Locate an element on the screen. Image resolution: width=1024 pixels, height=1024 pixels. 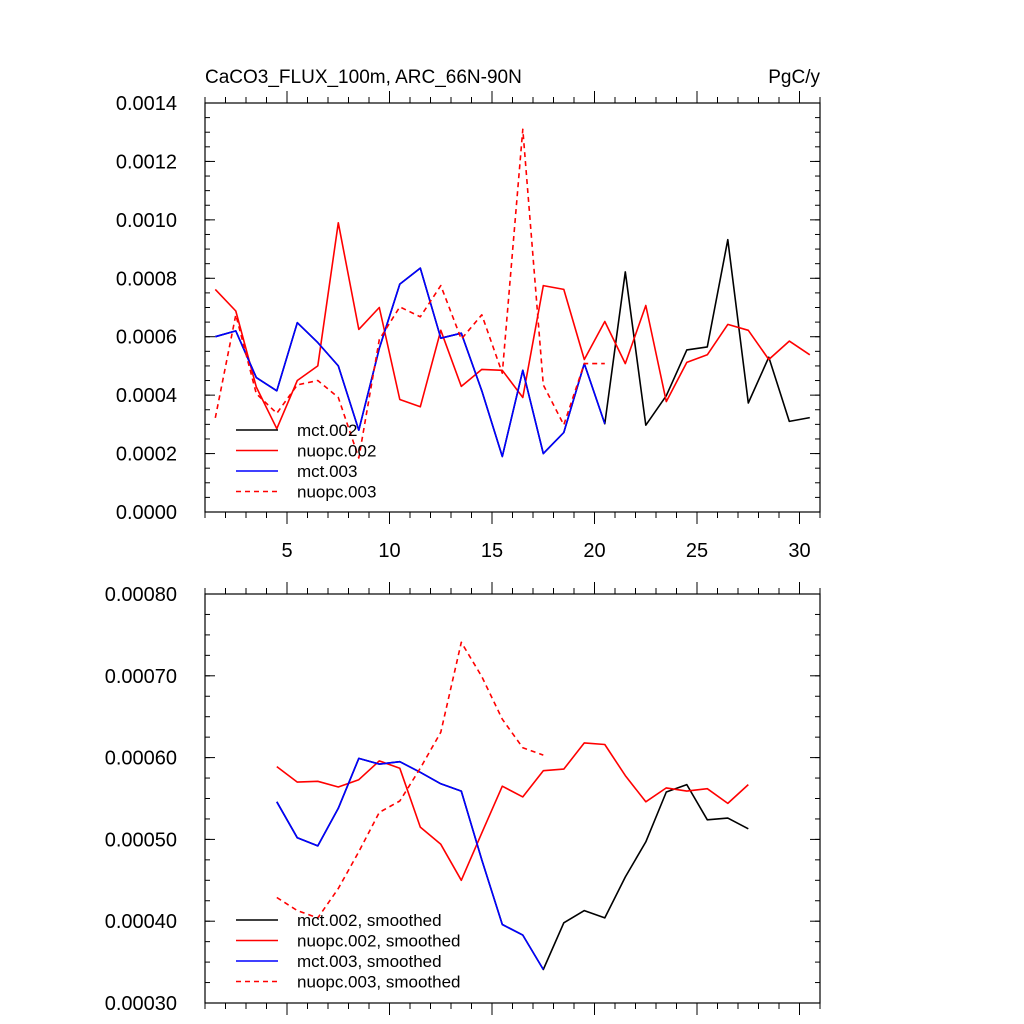
y-tick-label: 0.00030 is located at coordinates (141, 1004).